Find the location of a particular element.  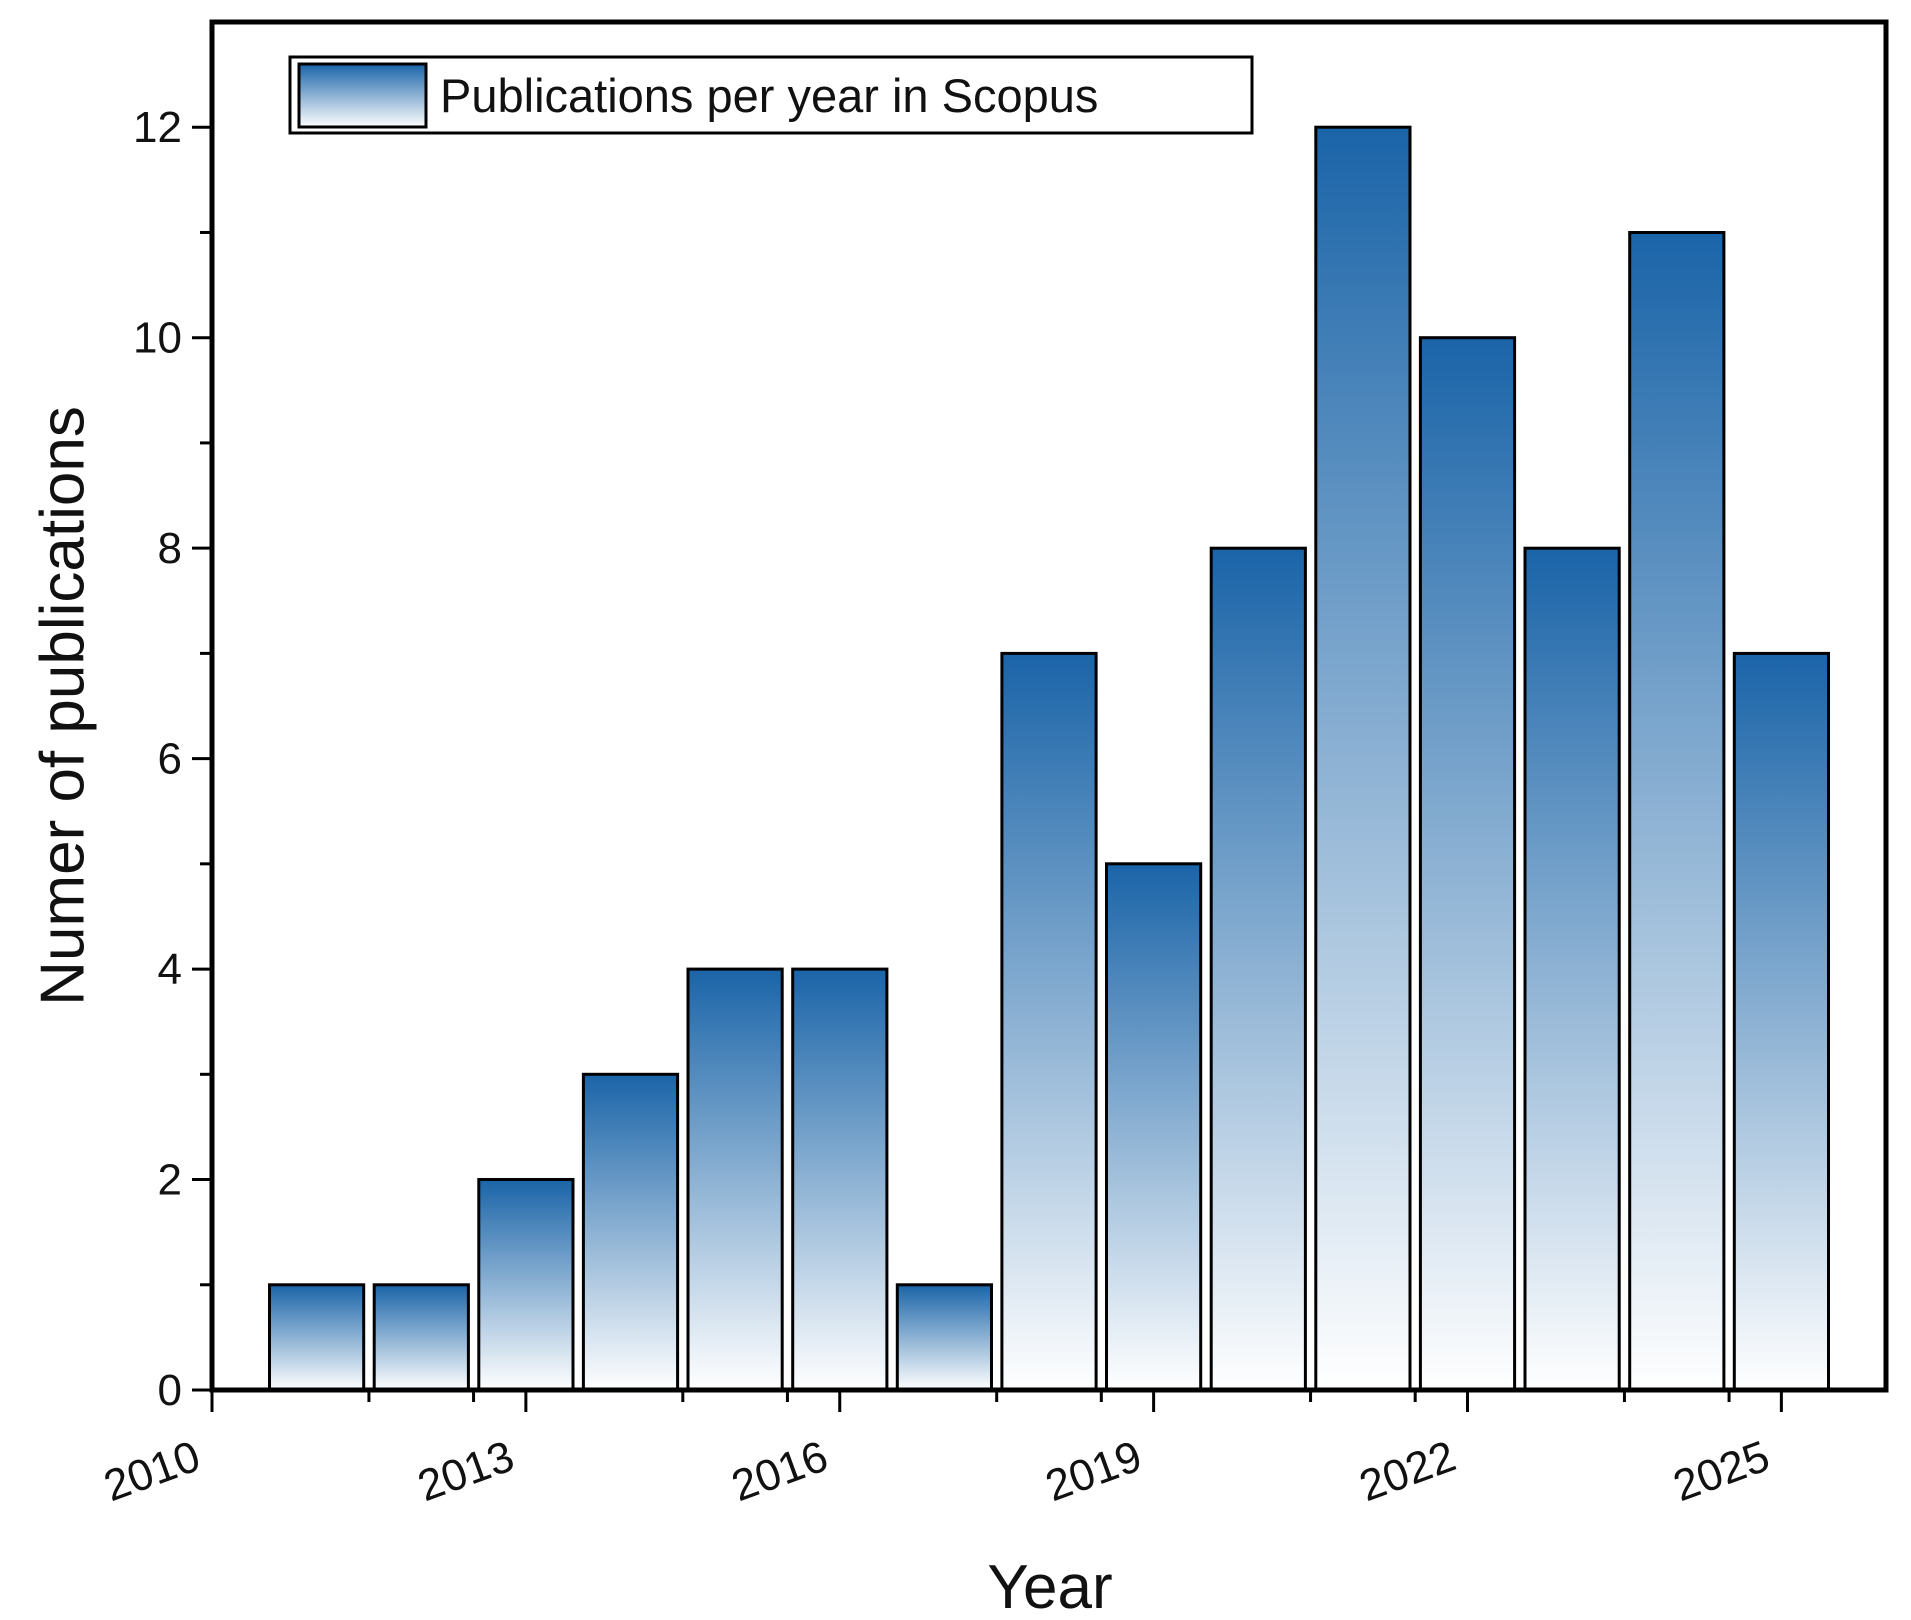

y-tick-label: 0 is located at coordinates (170, 1390).